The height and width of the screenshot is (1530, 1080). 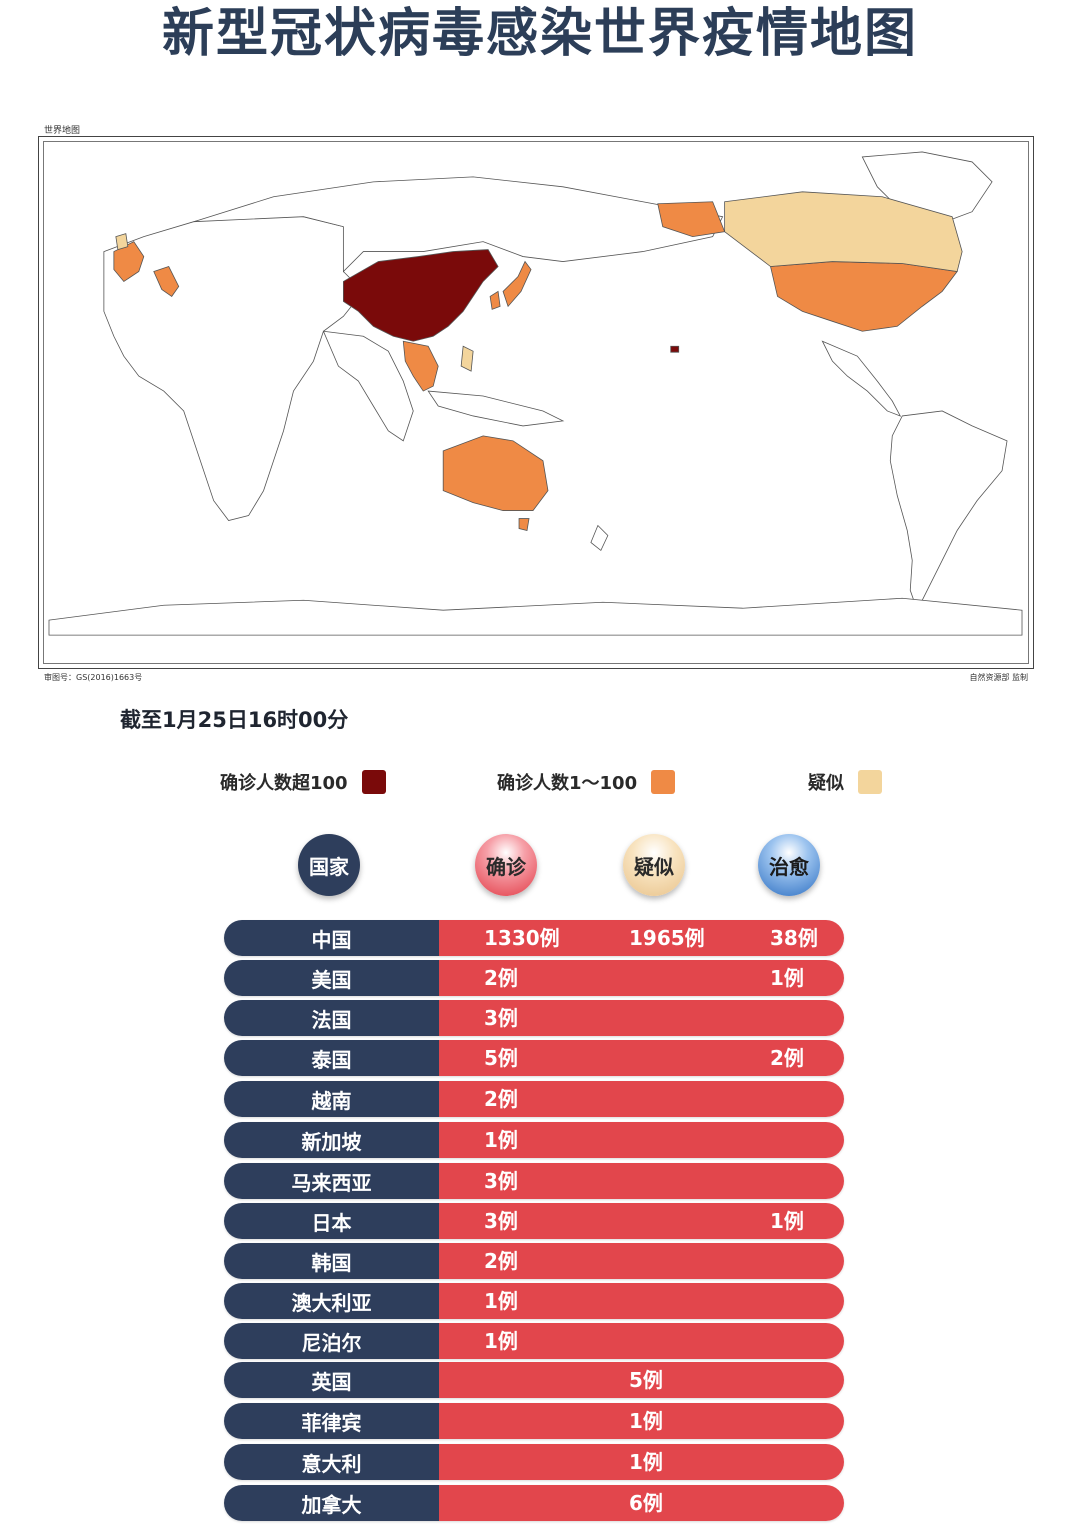 I want to click on map-japan, so click(x=517, y=284).